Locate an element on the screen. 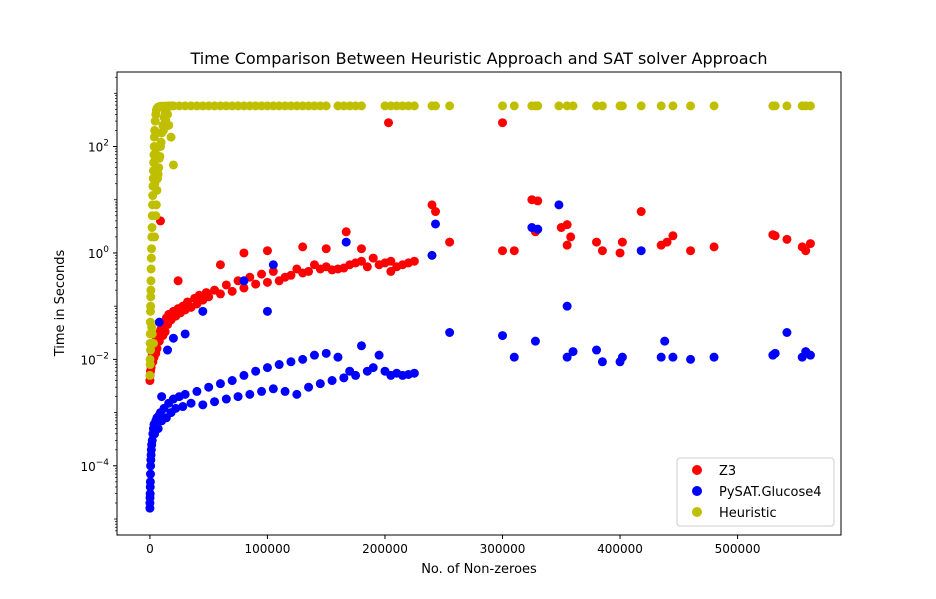 This screenshot has width=936, height=599. x-tick-label-5: 500000 is located at coordinates (738, 549).